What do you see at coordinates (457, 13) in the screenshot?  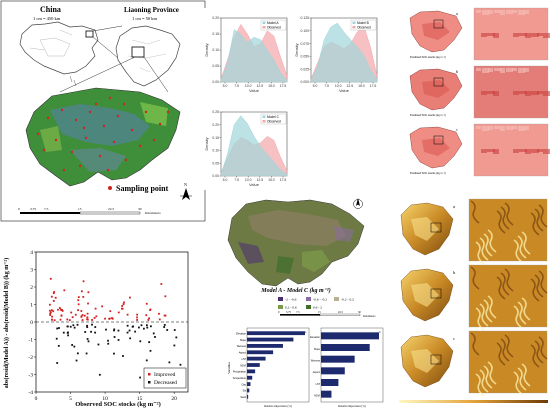 I see `soc-map-label-a: a` at bounding box center [457, 13].